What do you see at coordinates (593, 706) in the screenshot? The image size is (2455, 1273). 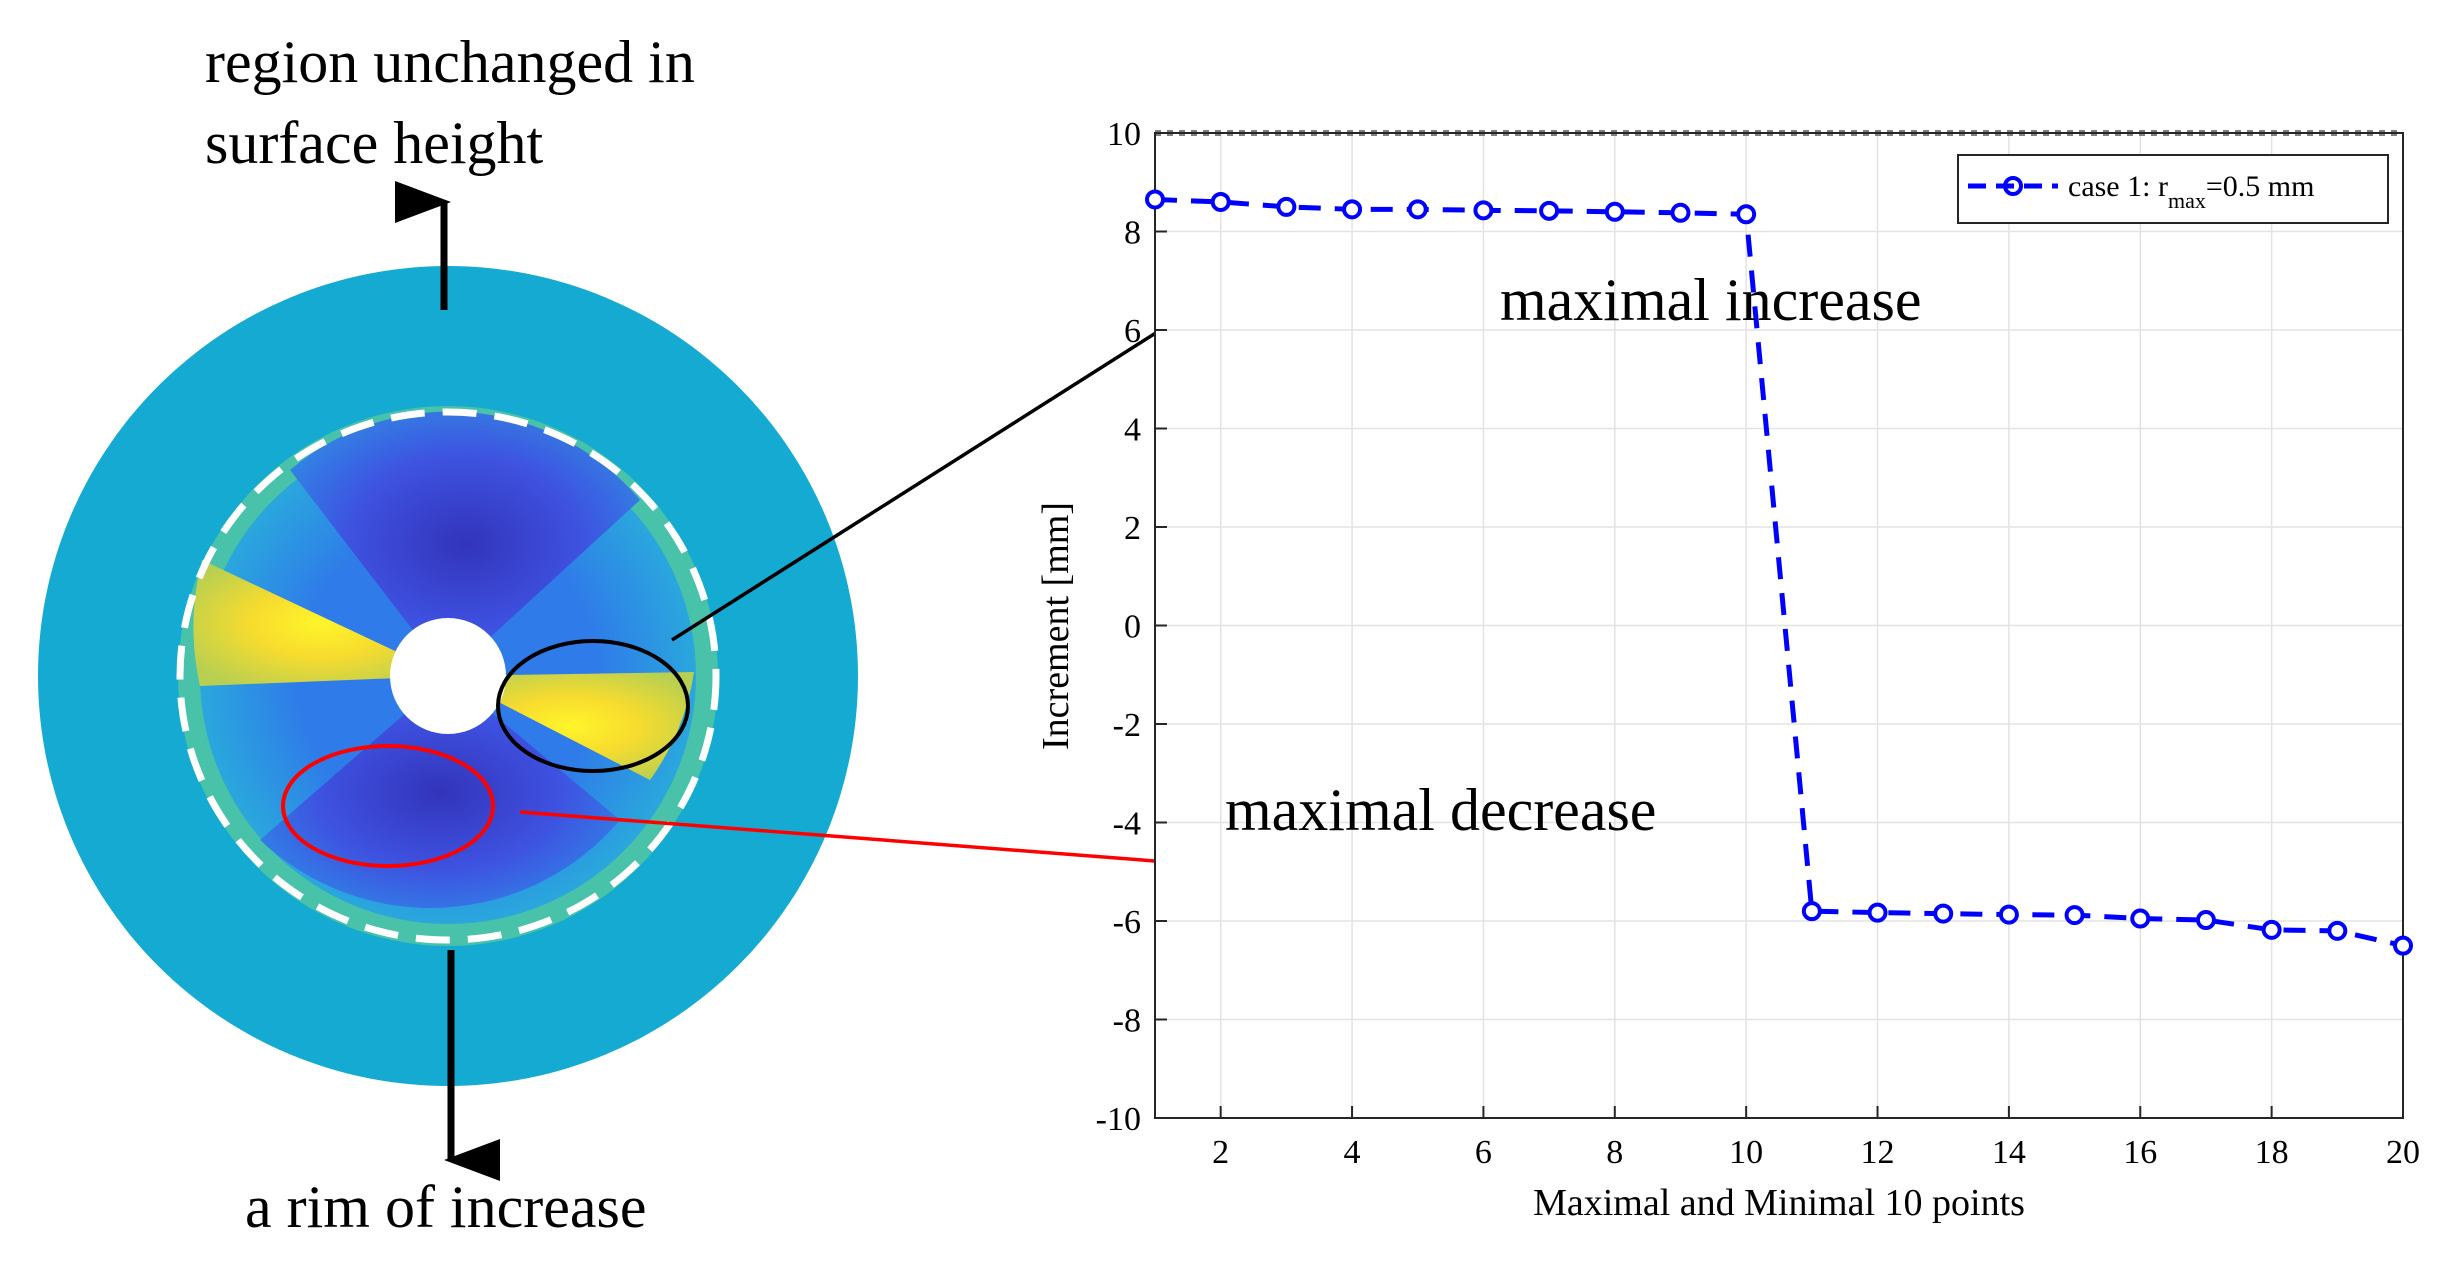 I see `max-increase-ellipse` at bounding box center [593, 706].